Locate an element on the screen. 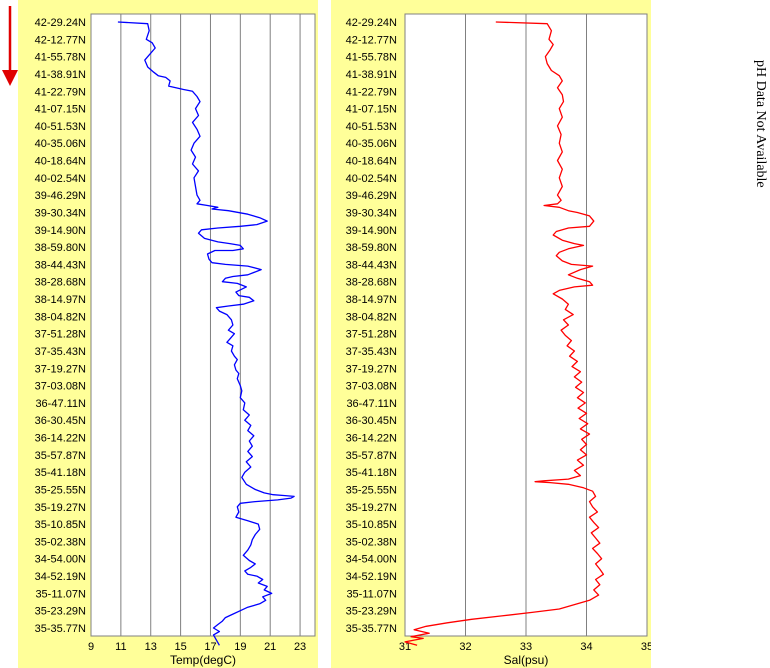 Image resolution: width=770 pixels, height=668 pixels. x-axis-title: Temp(degC) is located at coordinates (203, 660).